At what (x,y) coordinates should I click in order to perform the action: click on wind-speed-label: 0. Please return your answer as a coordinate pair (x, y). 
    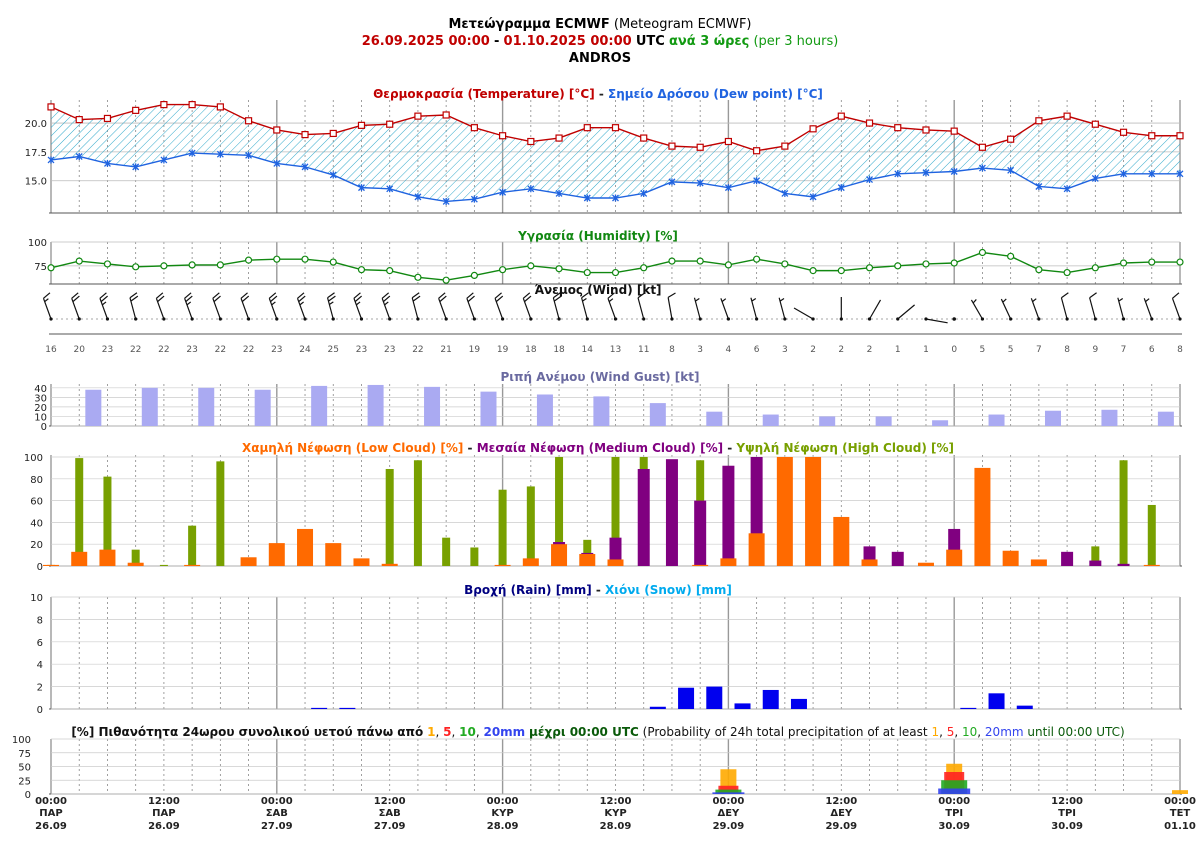
    Looking at the image, I should click on (954, 350).